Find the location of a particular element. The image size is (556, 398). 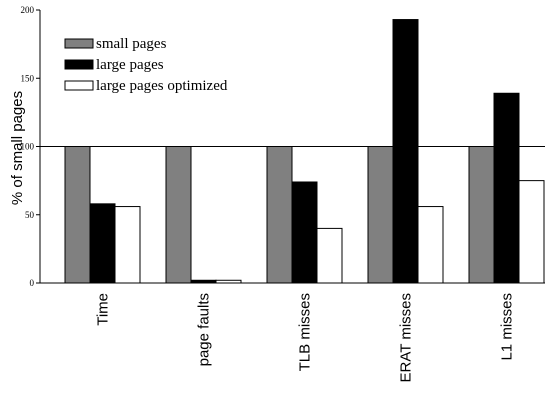

bar-small-pages-TLB-misses is located at coordinates (279, 215).